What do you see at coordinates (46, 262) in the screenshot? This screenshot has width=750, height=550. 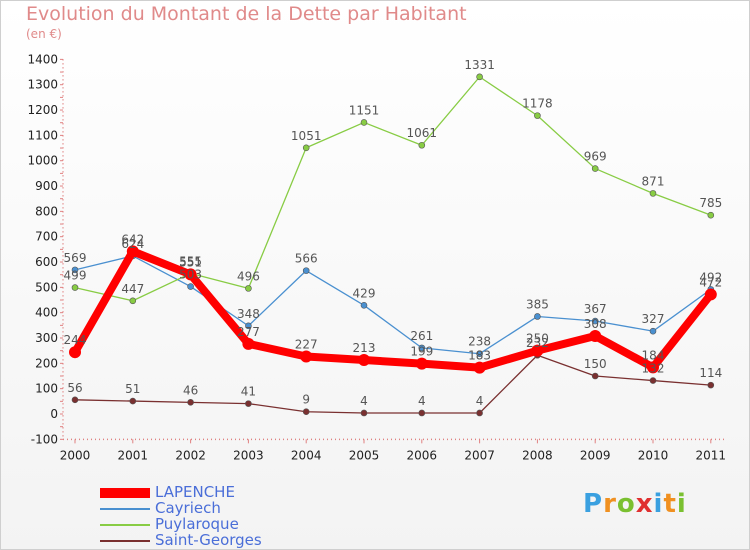 I see `y-tick-label: 600` at bounding box center [46, 262].